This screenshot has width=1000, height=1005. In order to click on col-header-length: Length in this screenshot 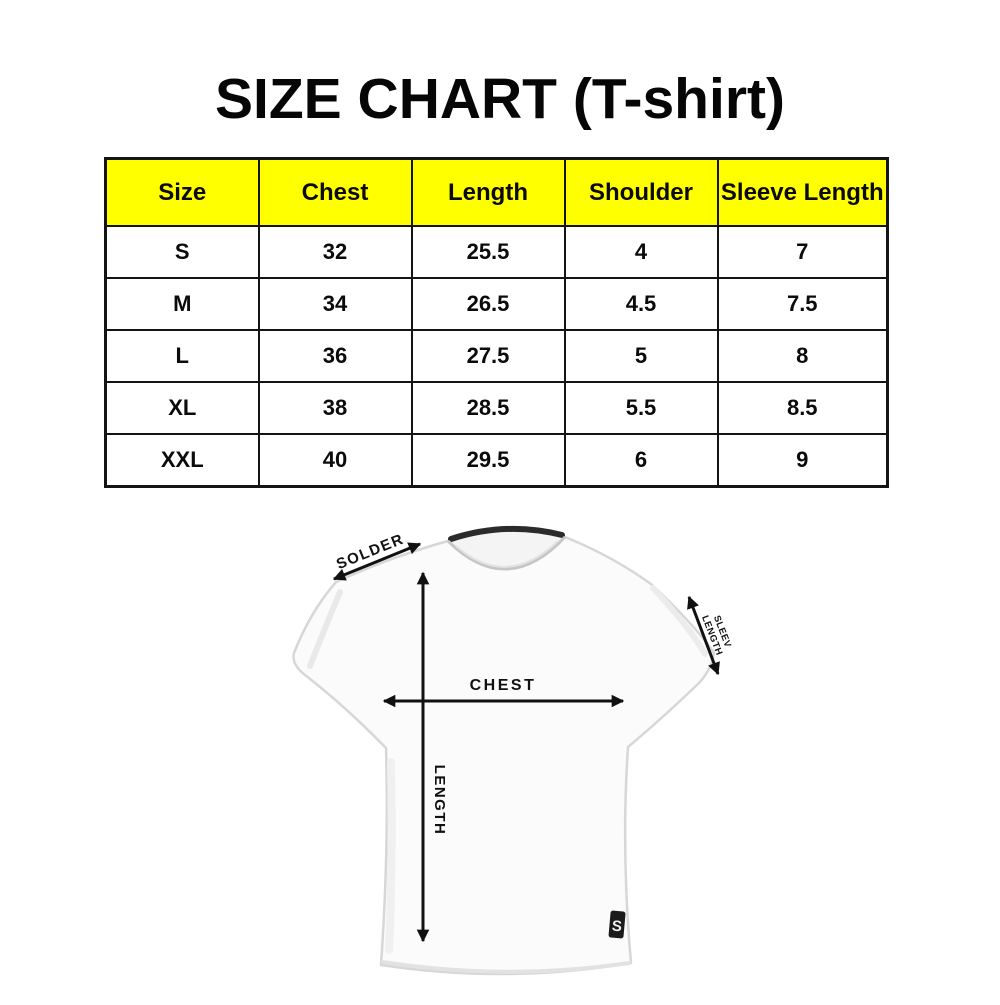, I will do `click(488, 192)`.